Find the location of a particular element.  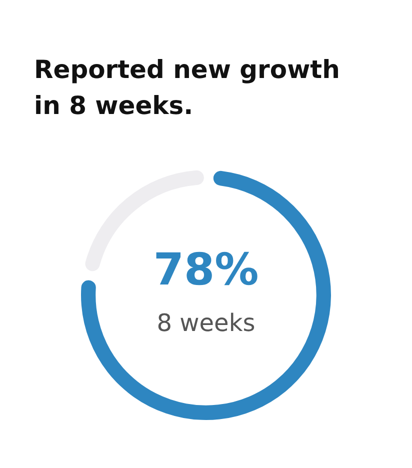

chart-title: Reported new growth in 8 weeks. is located at coordinates (187, 88).